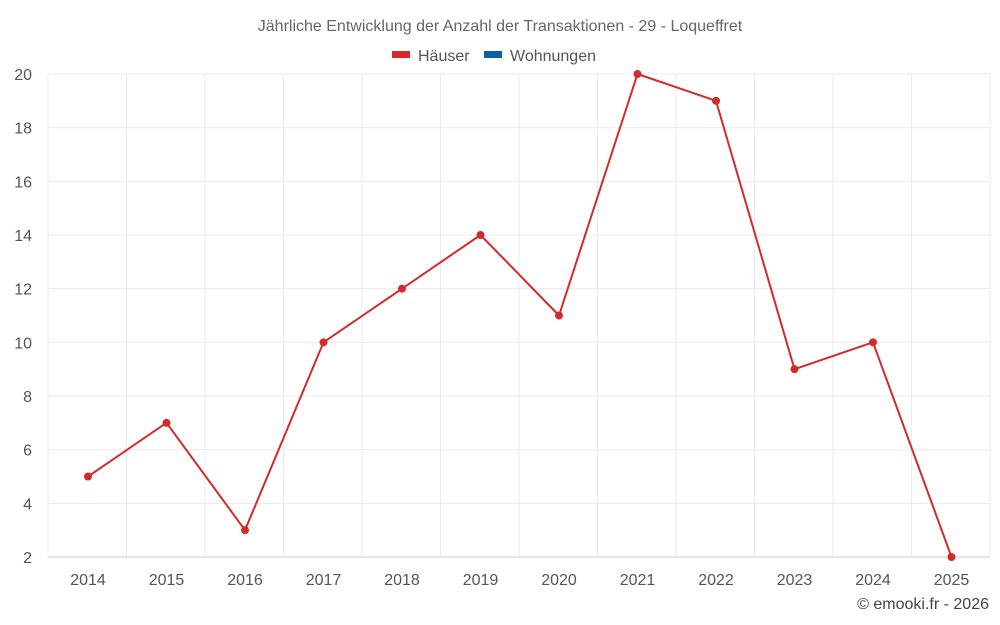 The width and height of the screenshot is (1000, 625). Describe the element at coordinates (873, 580) in the screenshot. I see `x-tick-label: 2024` at that location.